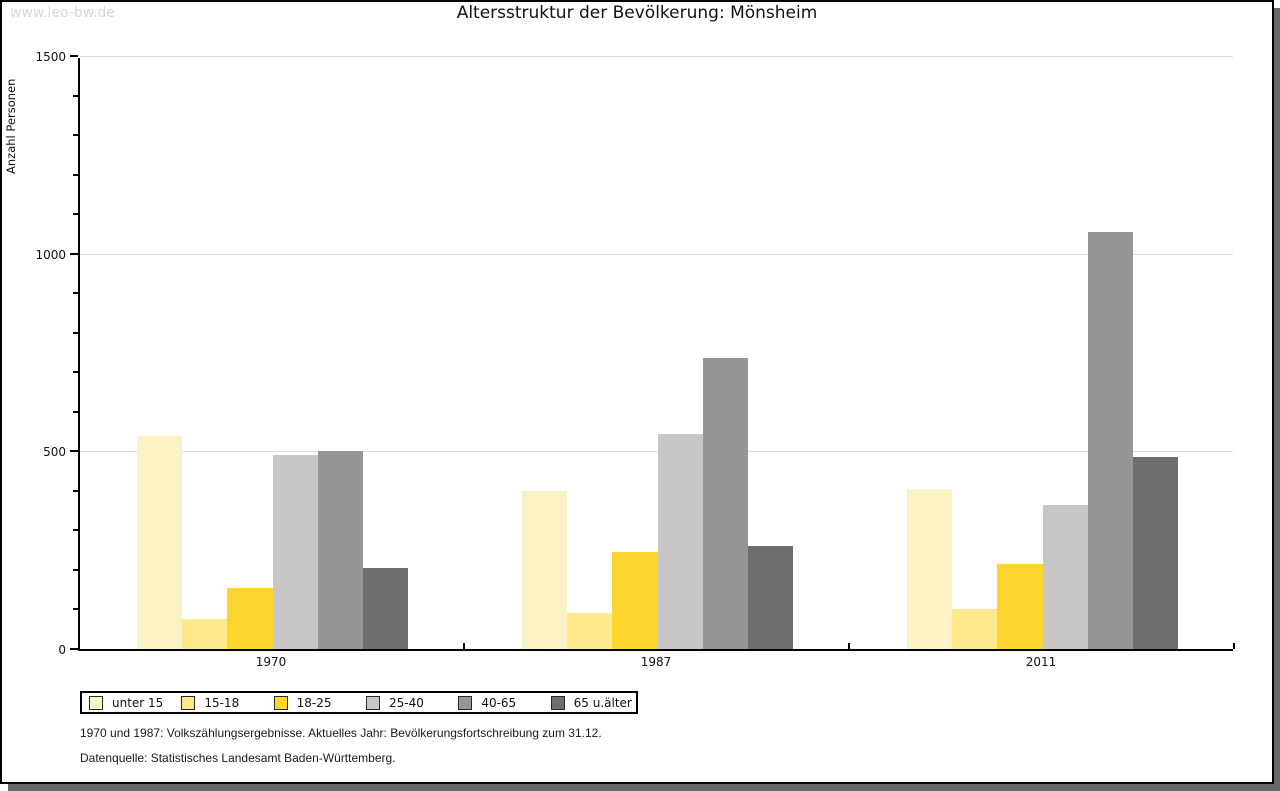 The image size is (1280, 791). Describe the element at coordinates (50, 57) in the screenshot. I see `y-tick-label: 1500` at that location.